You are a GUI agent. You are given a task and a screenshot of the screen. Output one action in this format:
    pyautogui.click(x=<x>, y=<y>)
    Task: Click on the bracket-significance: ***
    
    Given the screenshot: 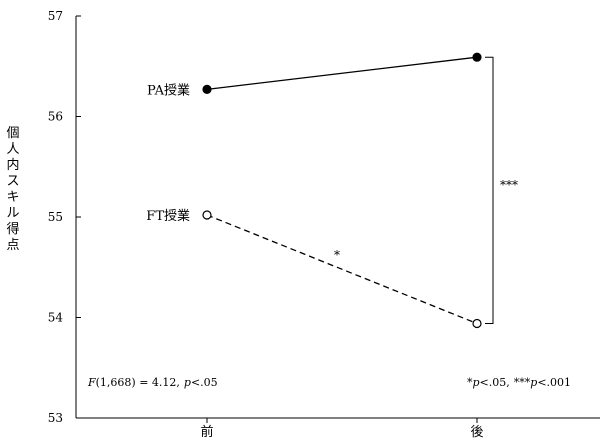 What is the action you would take?
    pyautogui.click(x=509, y=185)
    